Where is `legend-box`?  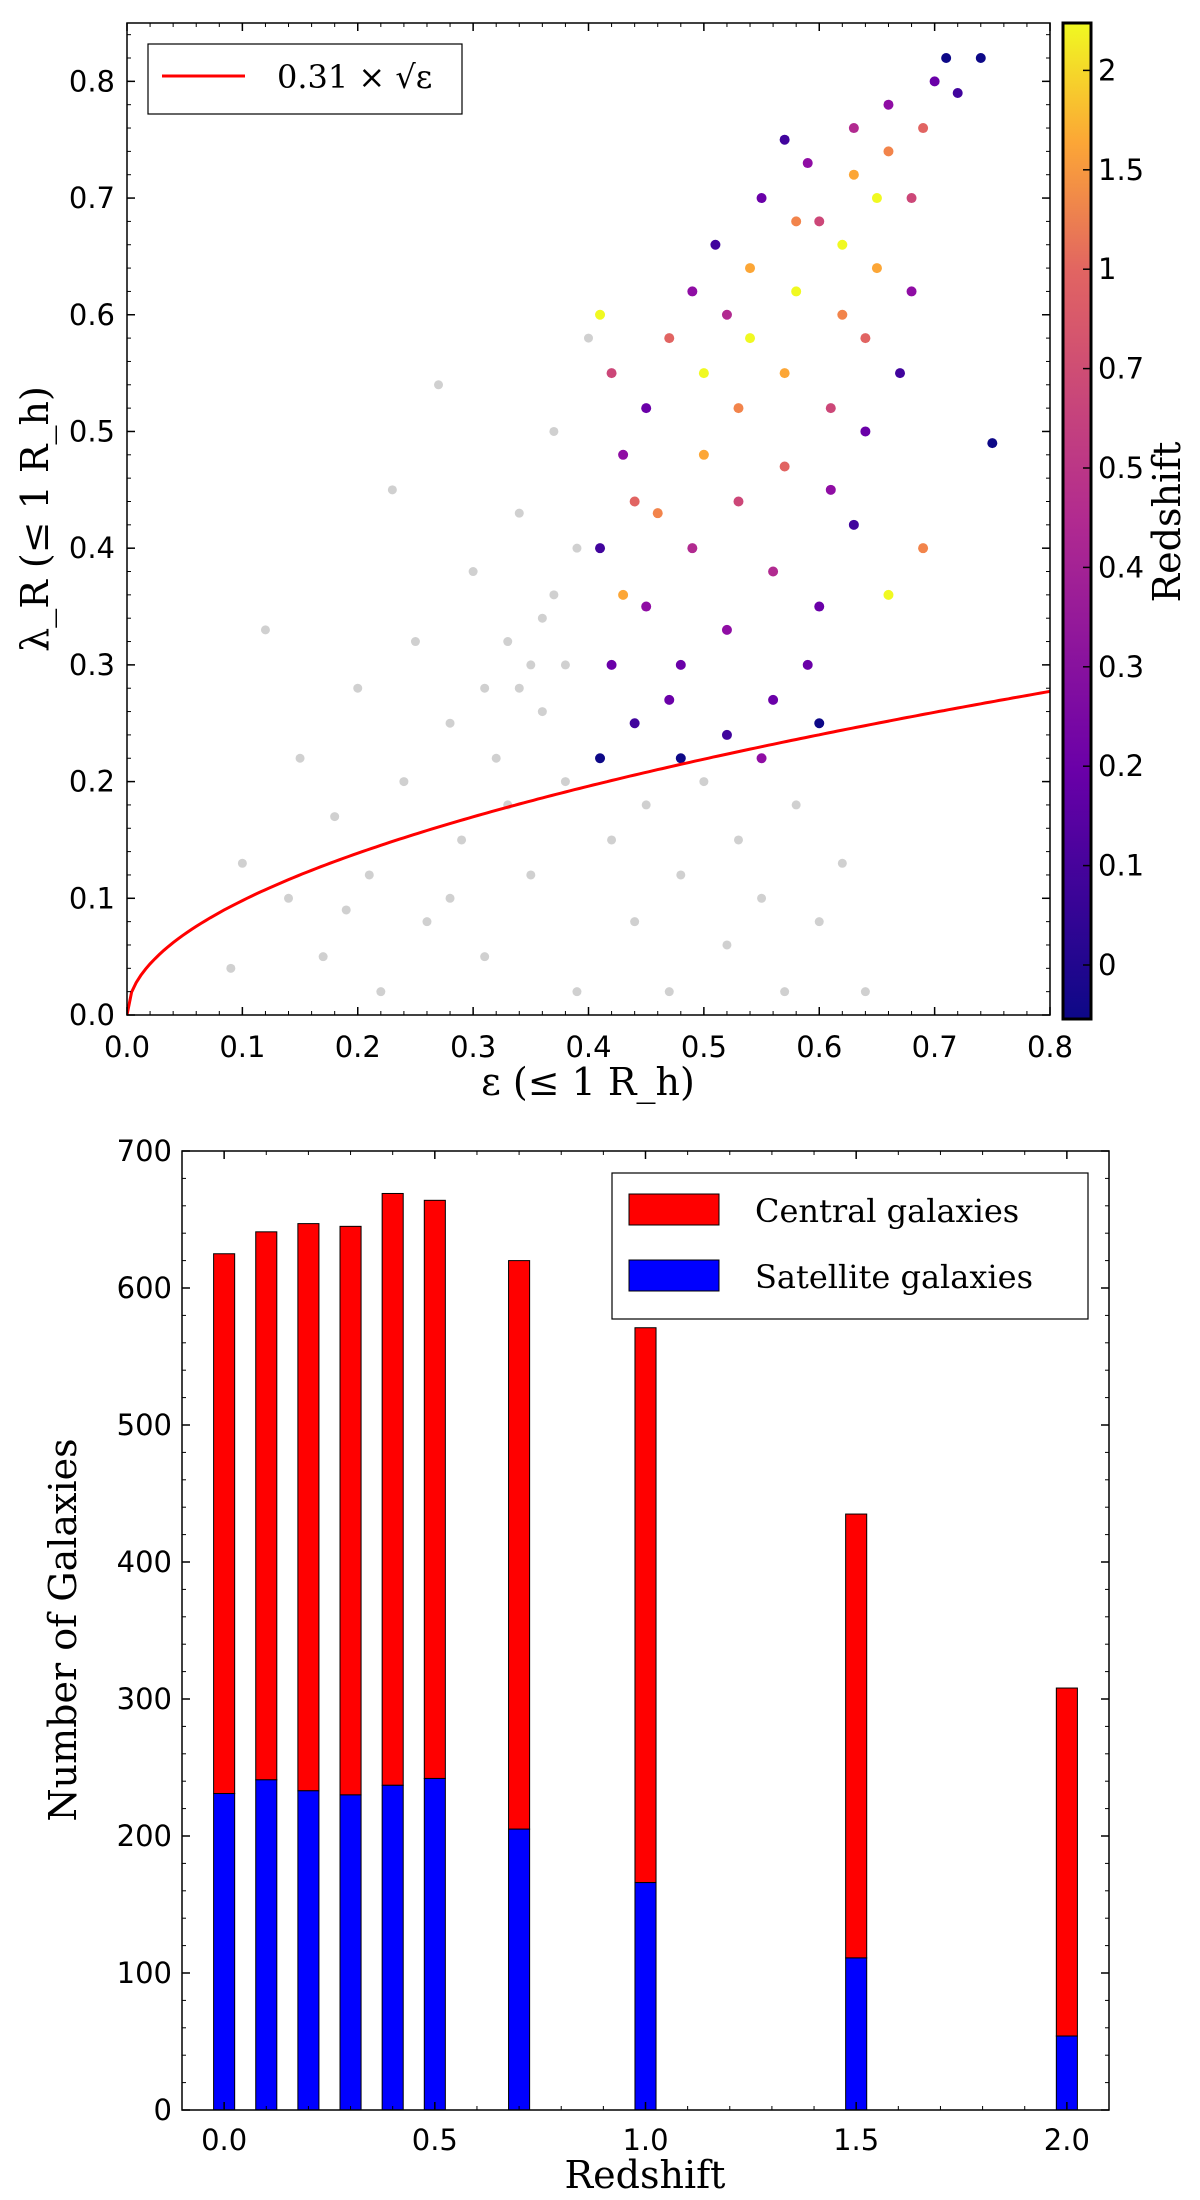 legend-box is located at coordinates (305, 79).